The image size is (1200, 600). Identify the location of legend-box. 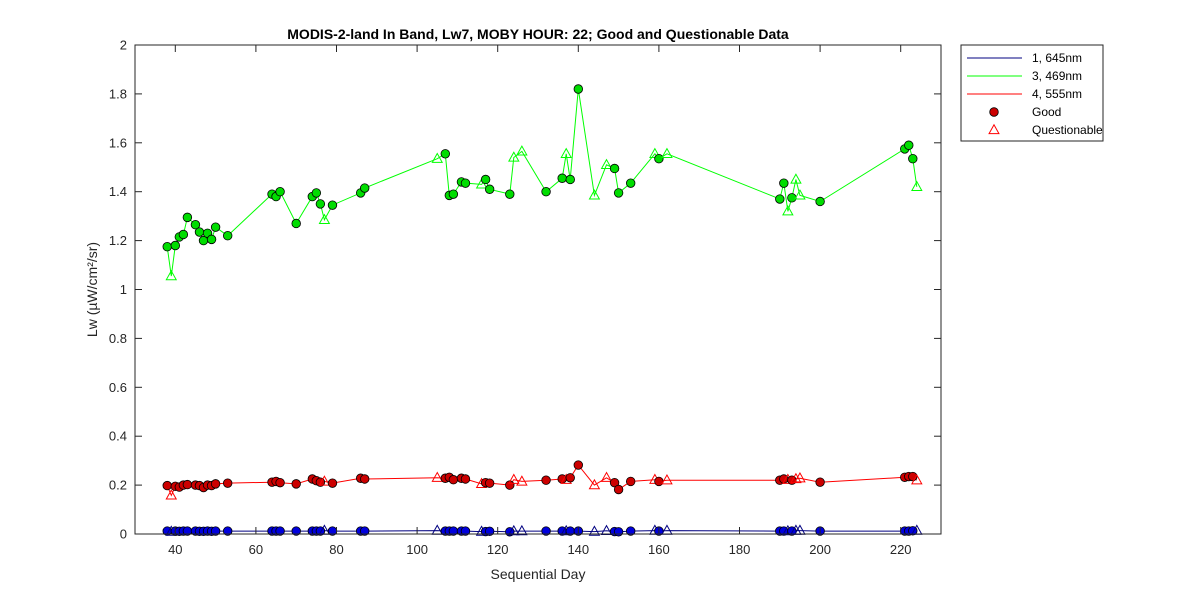
(1032, 93).